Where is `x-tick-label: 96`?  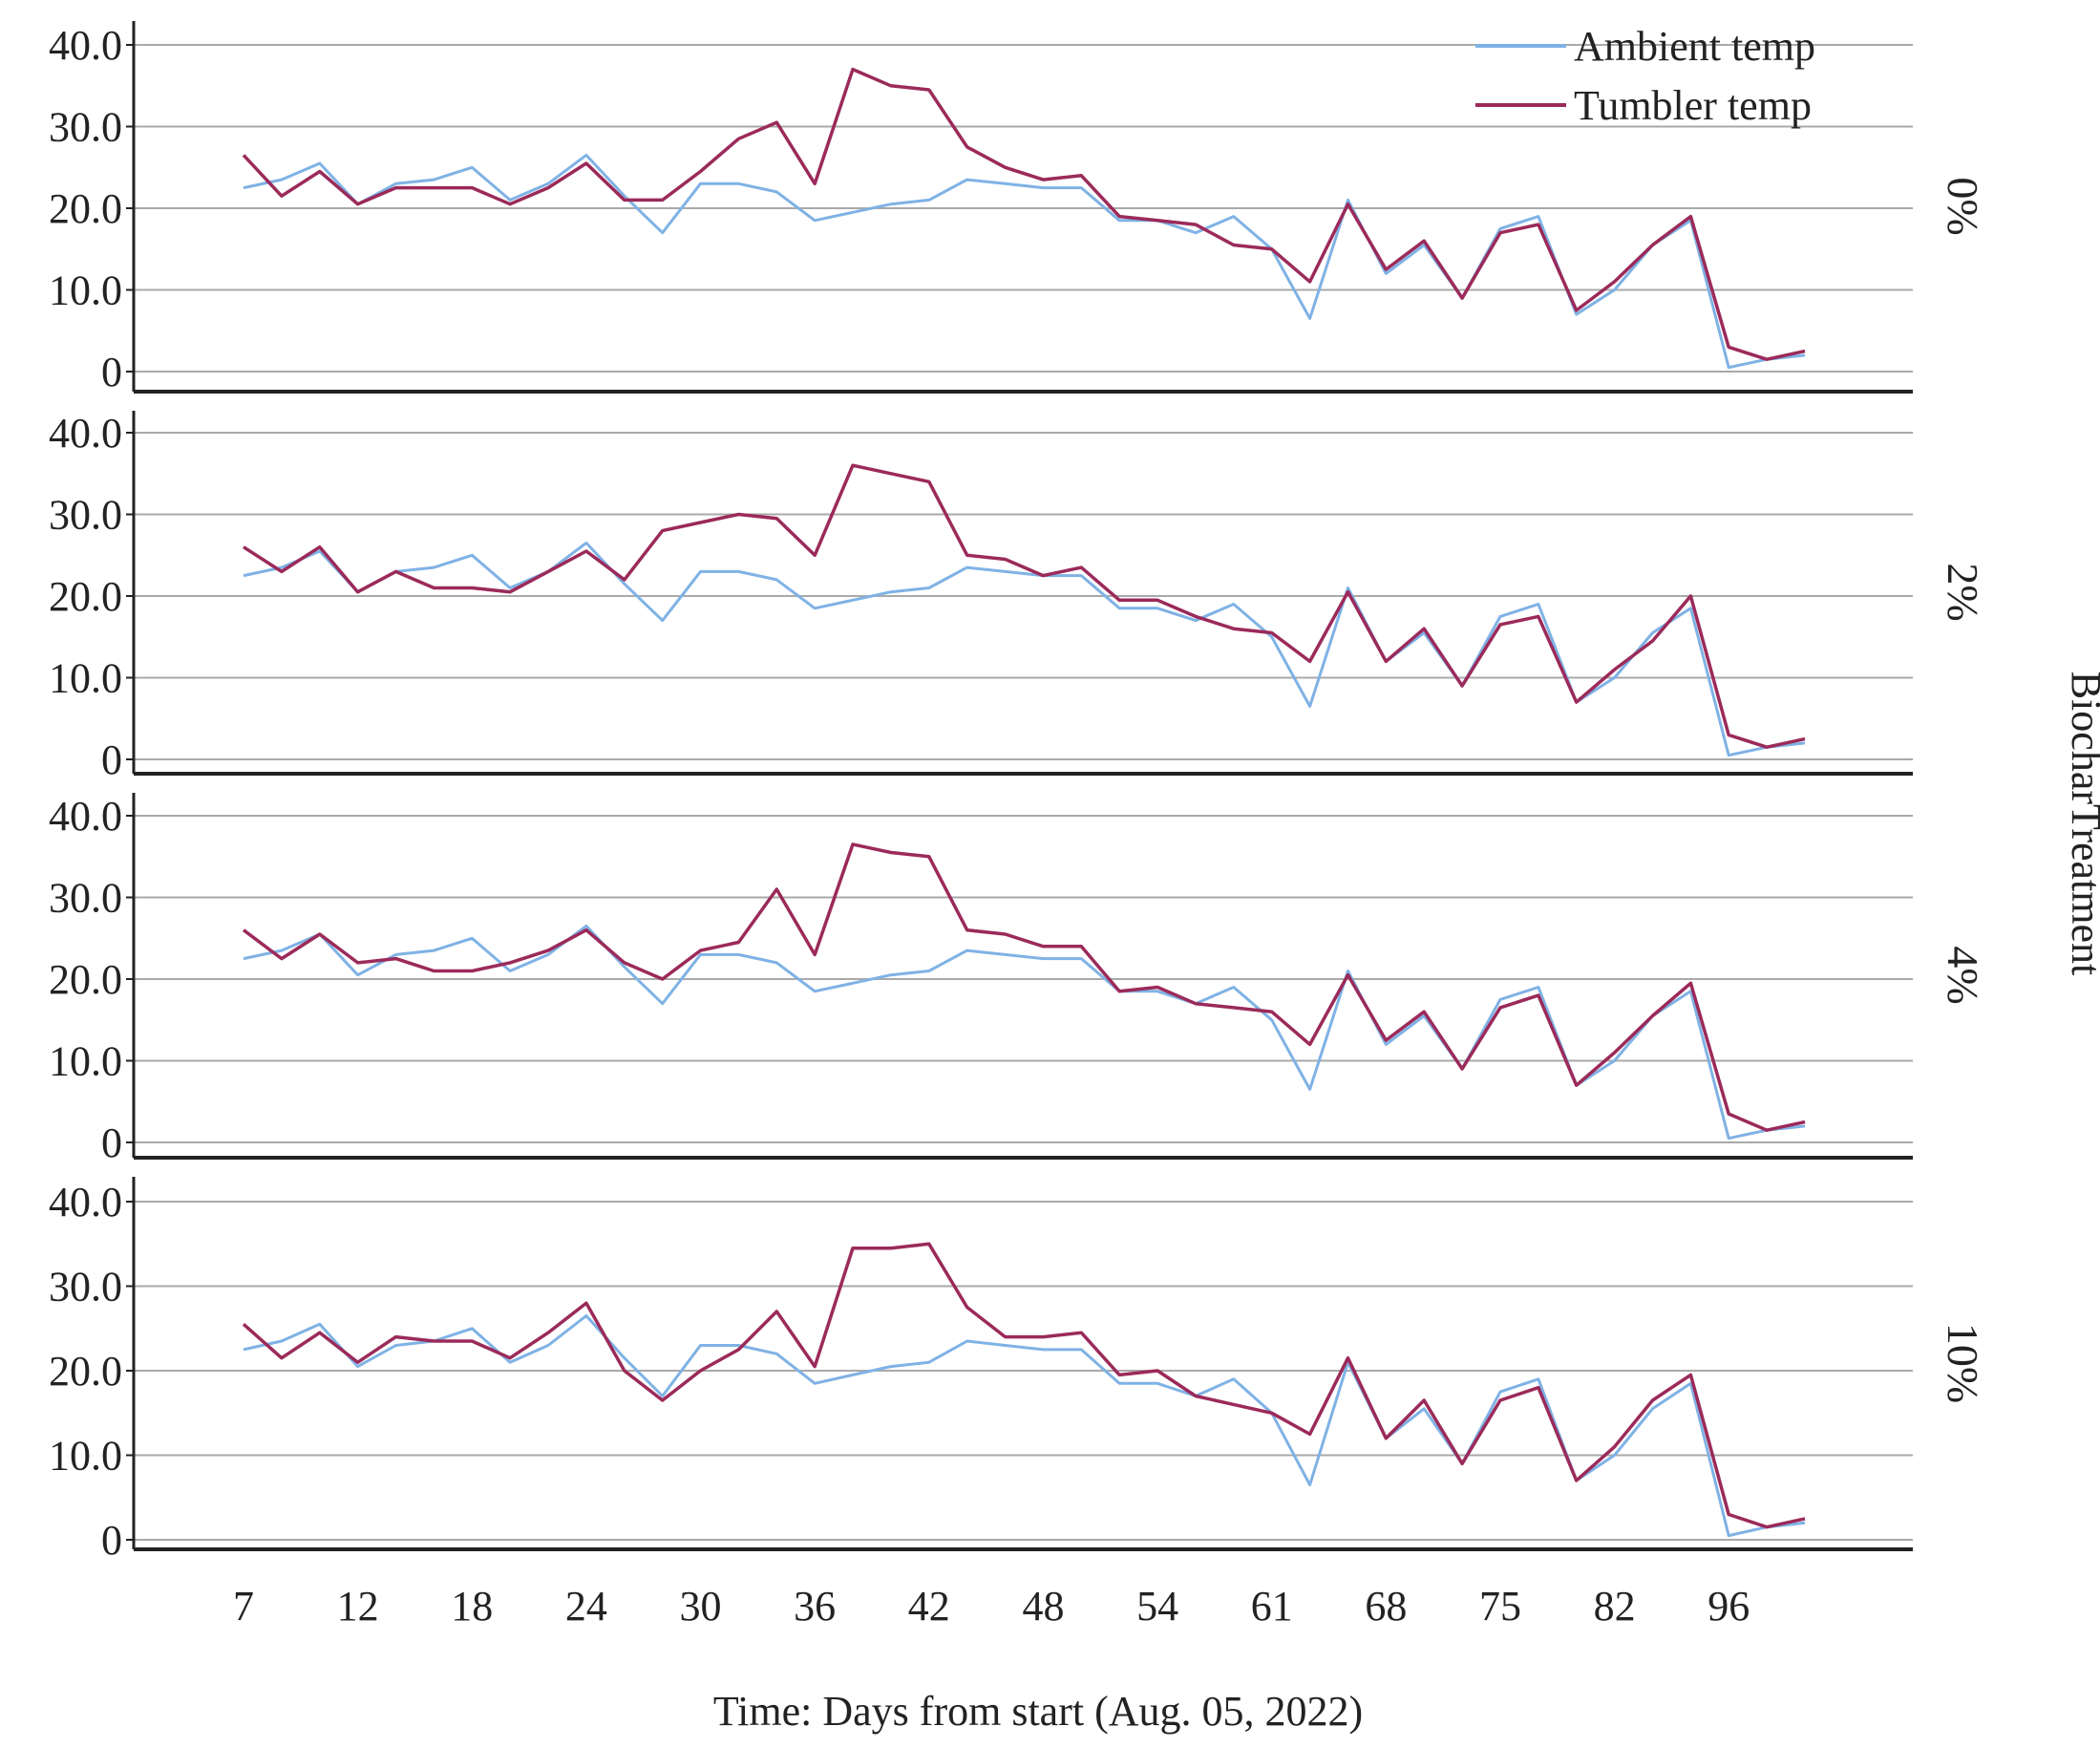
x-tick-label: 96 is located at coordinates (1729, 1606).